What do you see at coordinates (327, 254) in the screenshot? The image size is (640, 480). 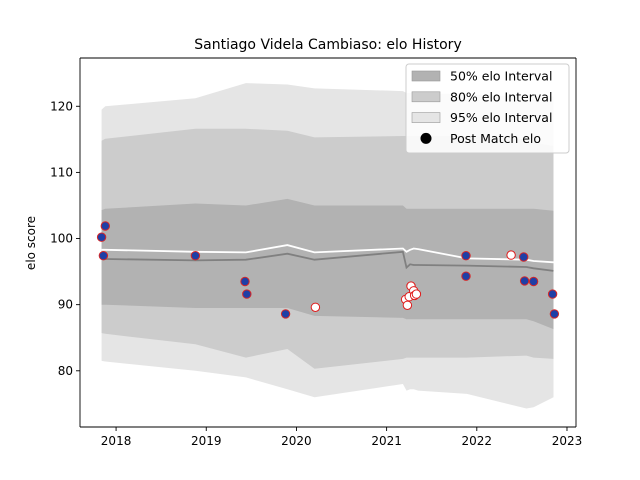 I see `mean-elo-line` at bounding box center [327, 254].